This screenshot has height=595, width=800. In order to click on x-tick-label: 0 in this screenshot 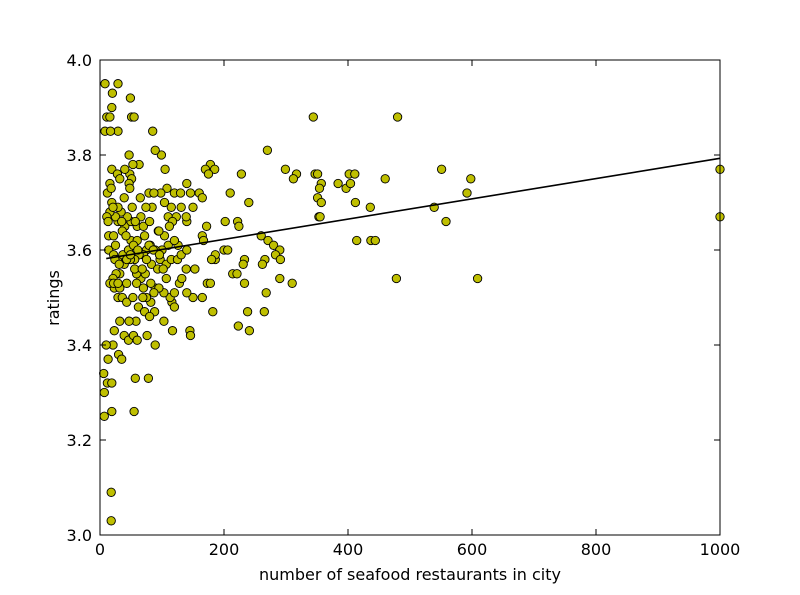, I will do `click(100, 549)`.